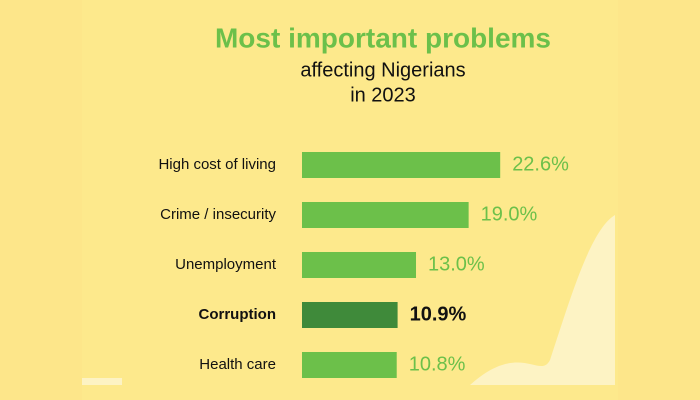  Describe the element at coordinates (102, 381) in the screenshot. I see `decor-strip` at that location.